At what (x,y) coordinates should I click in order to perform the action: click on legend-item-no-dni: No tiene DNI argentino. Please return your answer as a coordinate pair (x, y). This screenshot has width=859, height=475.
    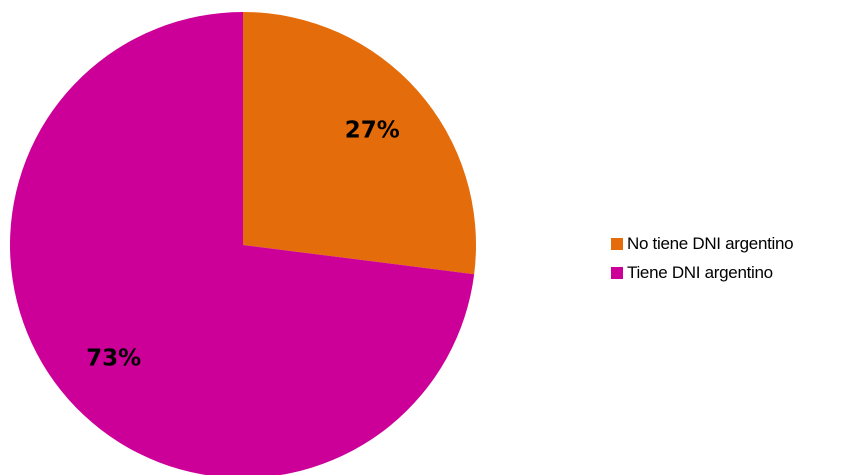
    Looking at the image, I should click on (734, 243).